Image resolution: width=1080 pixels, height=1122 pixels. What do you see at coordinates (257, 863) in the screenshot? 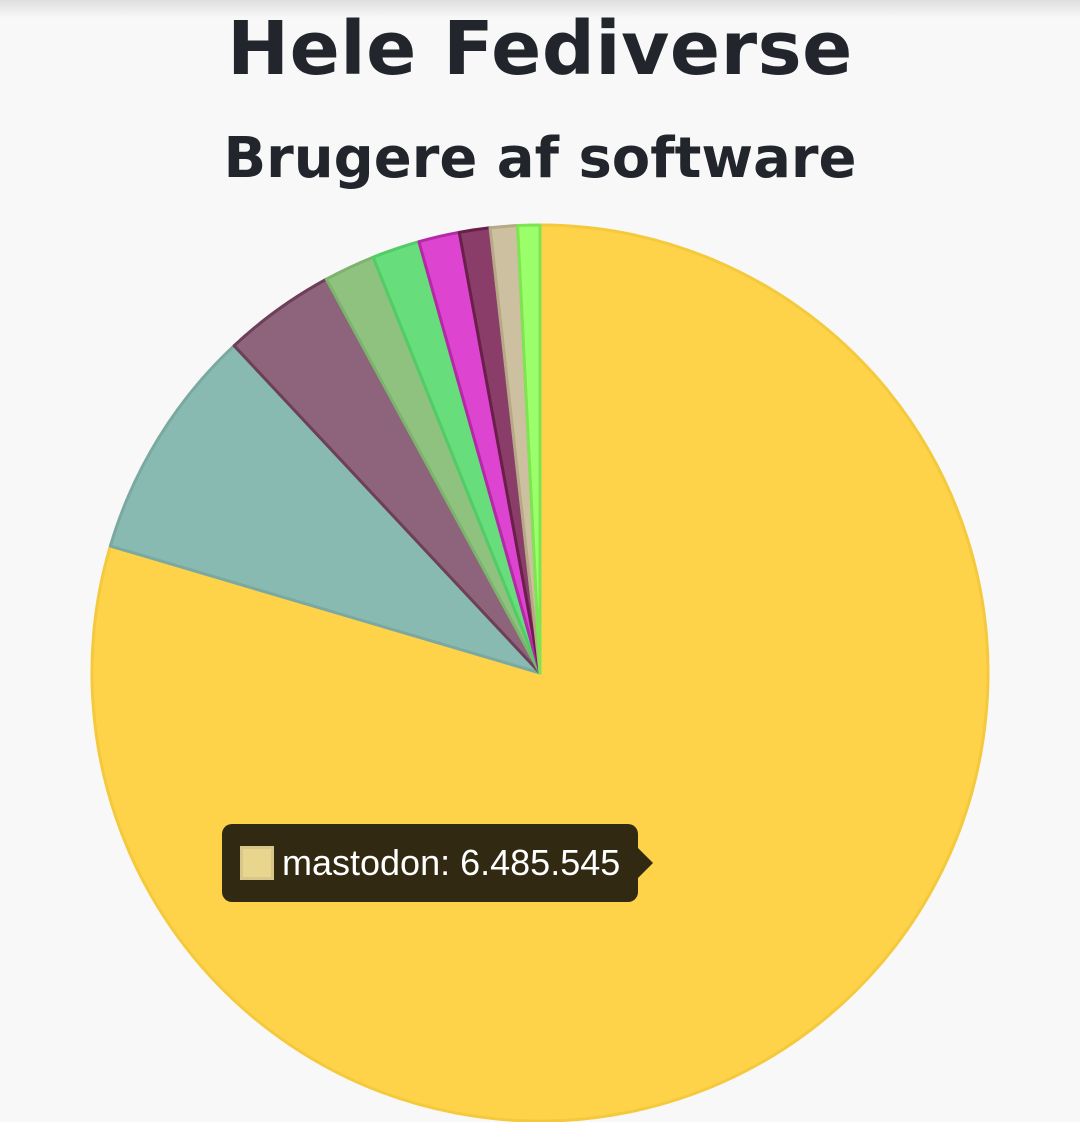
I see `tooltip-color-swatch` at bounding box center [257, 863].